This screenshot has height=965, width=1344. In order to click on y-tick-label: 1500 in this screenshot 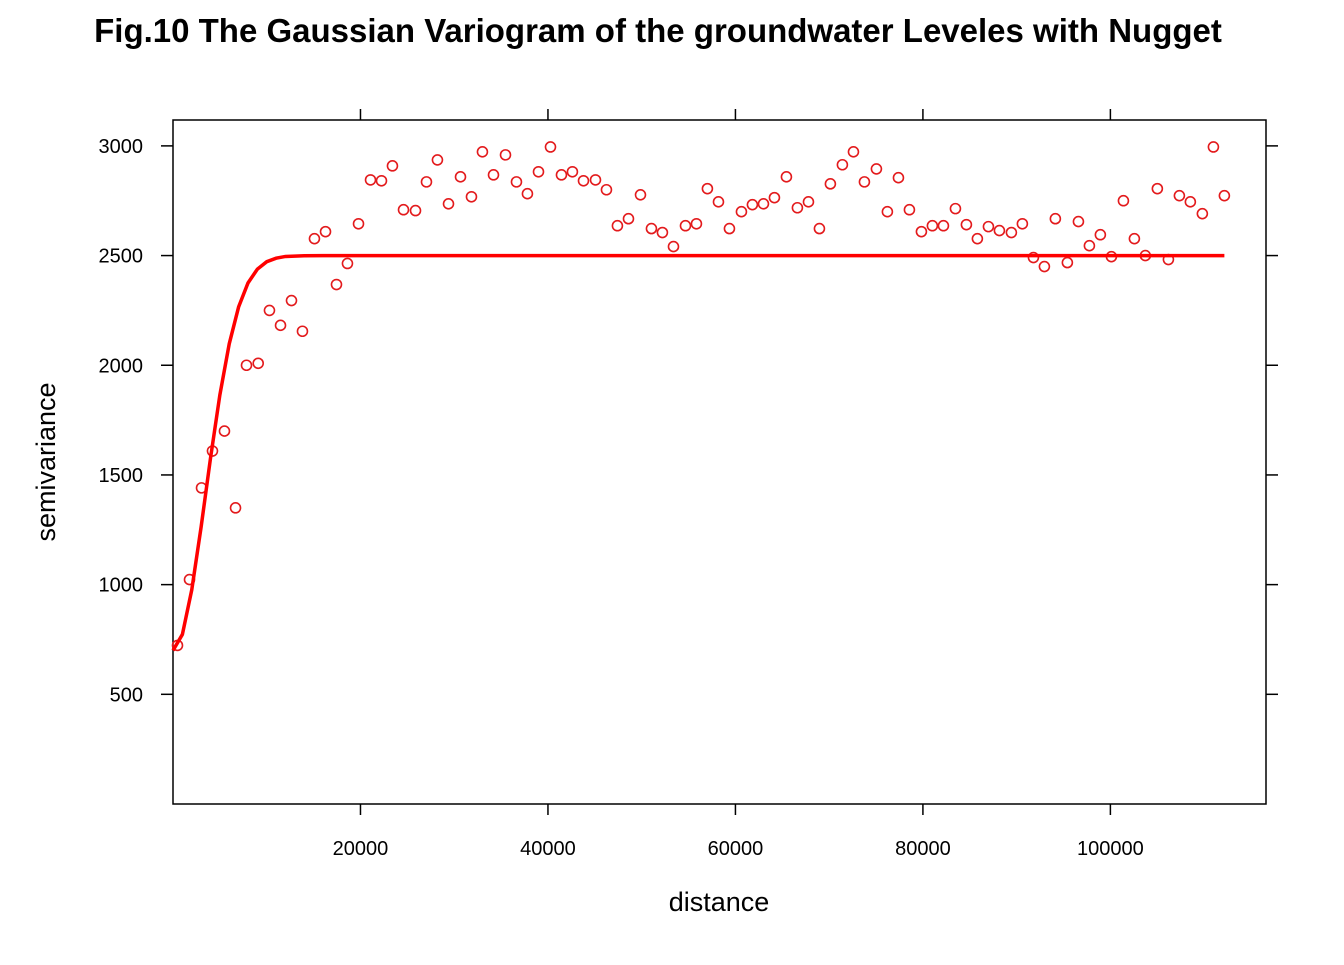, I will do `click(121, 476)`.